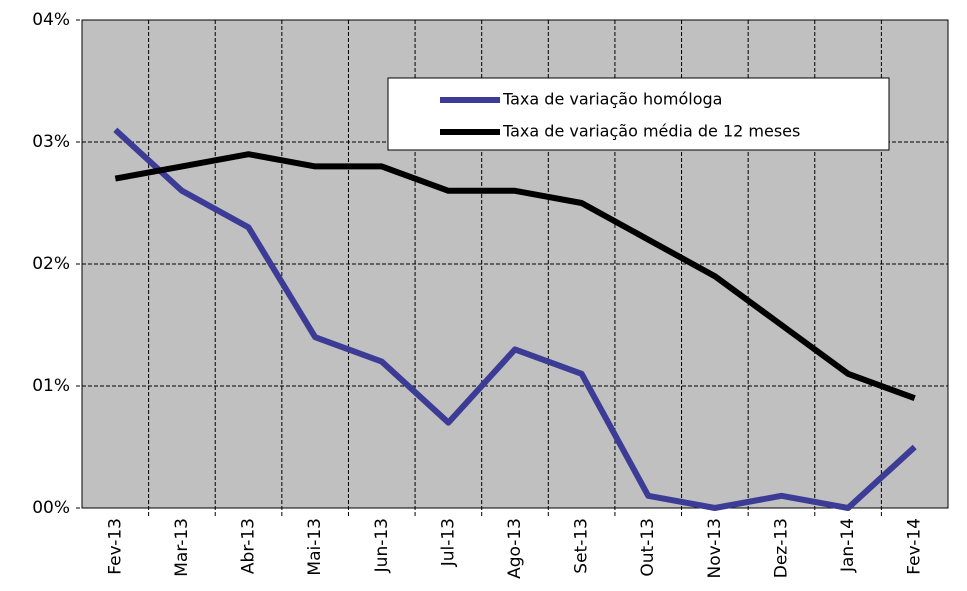 This screenshot has width=967, height=591. I want to click on y-tick-label: 01%, so click(51, 386).